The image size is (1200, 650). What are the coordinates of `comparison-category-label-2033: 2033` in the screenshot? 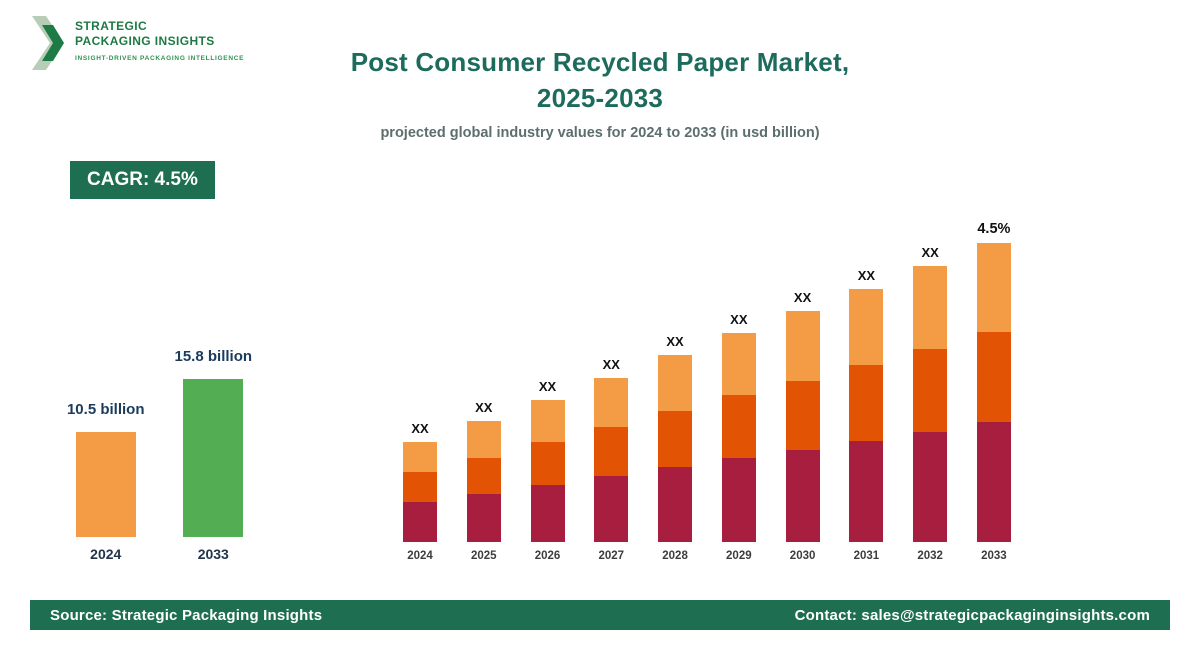 It's located at (213, 554).